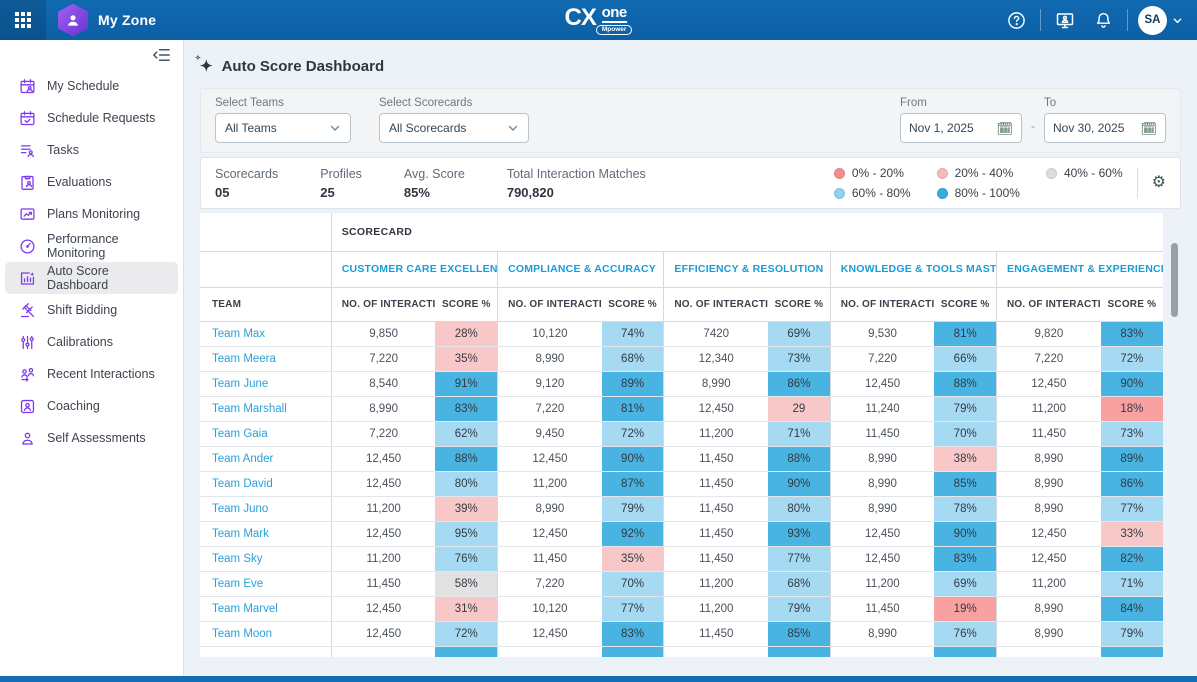 The height and width of the screenshot is (682, 1197). What do you see at coordinates (799, 409) in the screenshot?
I see `score-cell: 29` at bounding box center [799, 409].